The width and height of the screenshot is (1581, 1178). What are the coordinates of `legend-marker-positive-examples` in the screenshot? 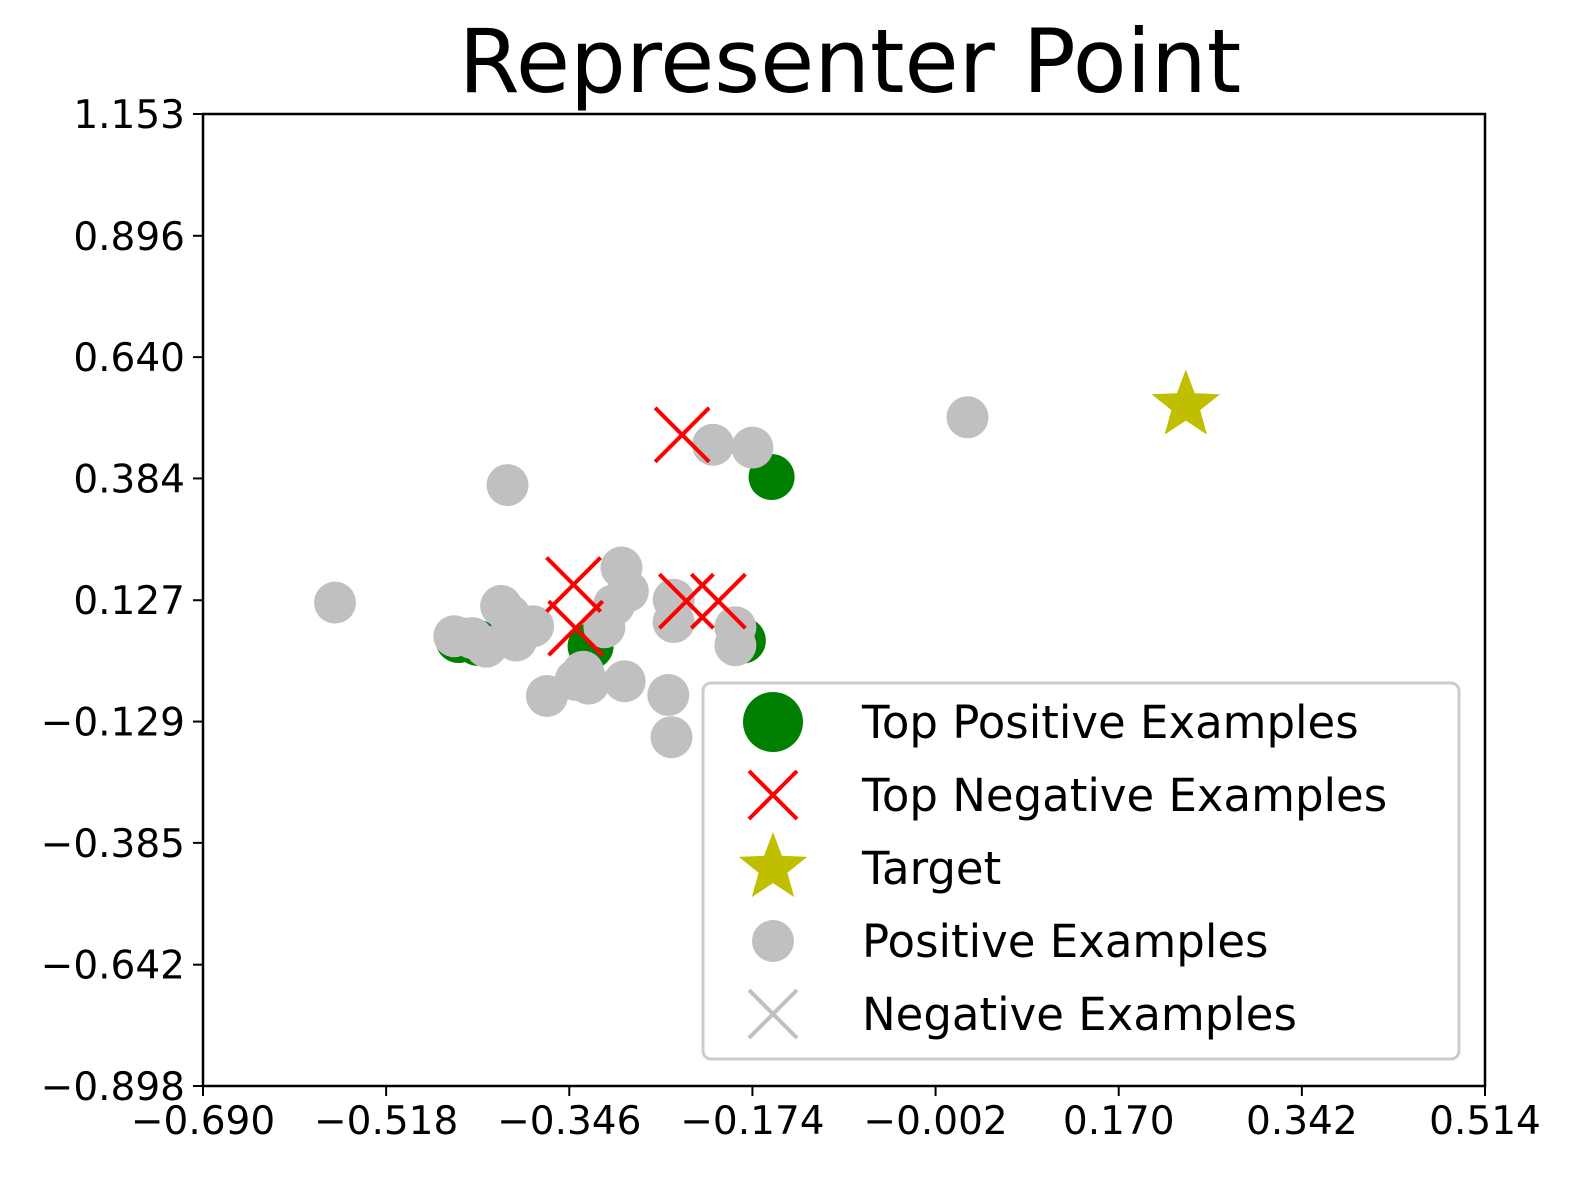 It's located at (773, 941).